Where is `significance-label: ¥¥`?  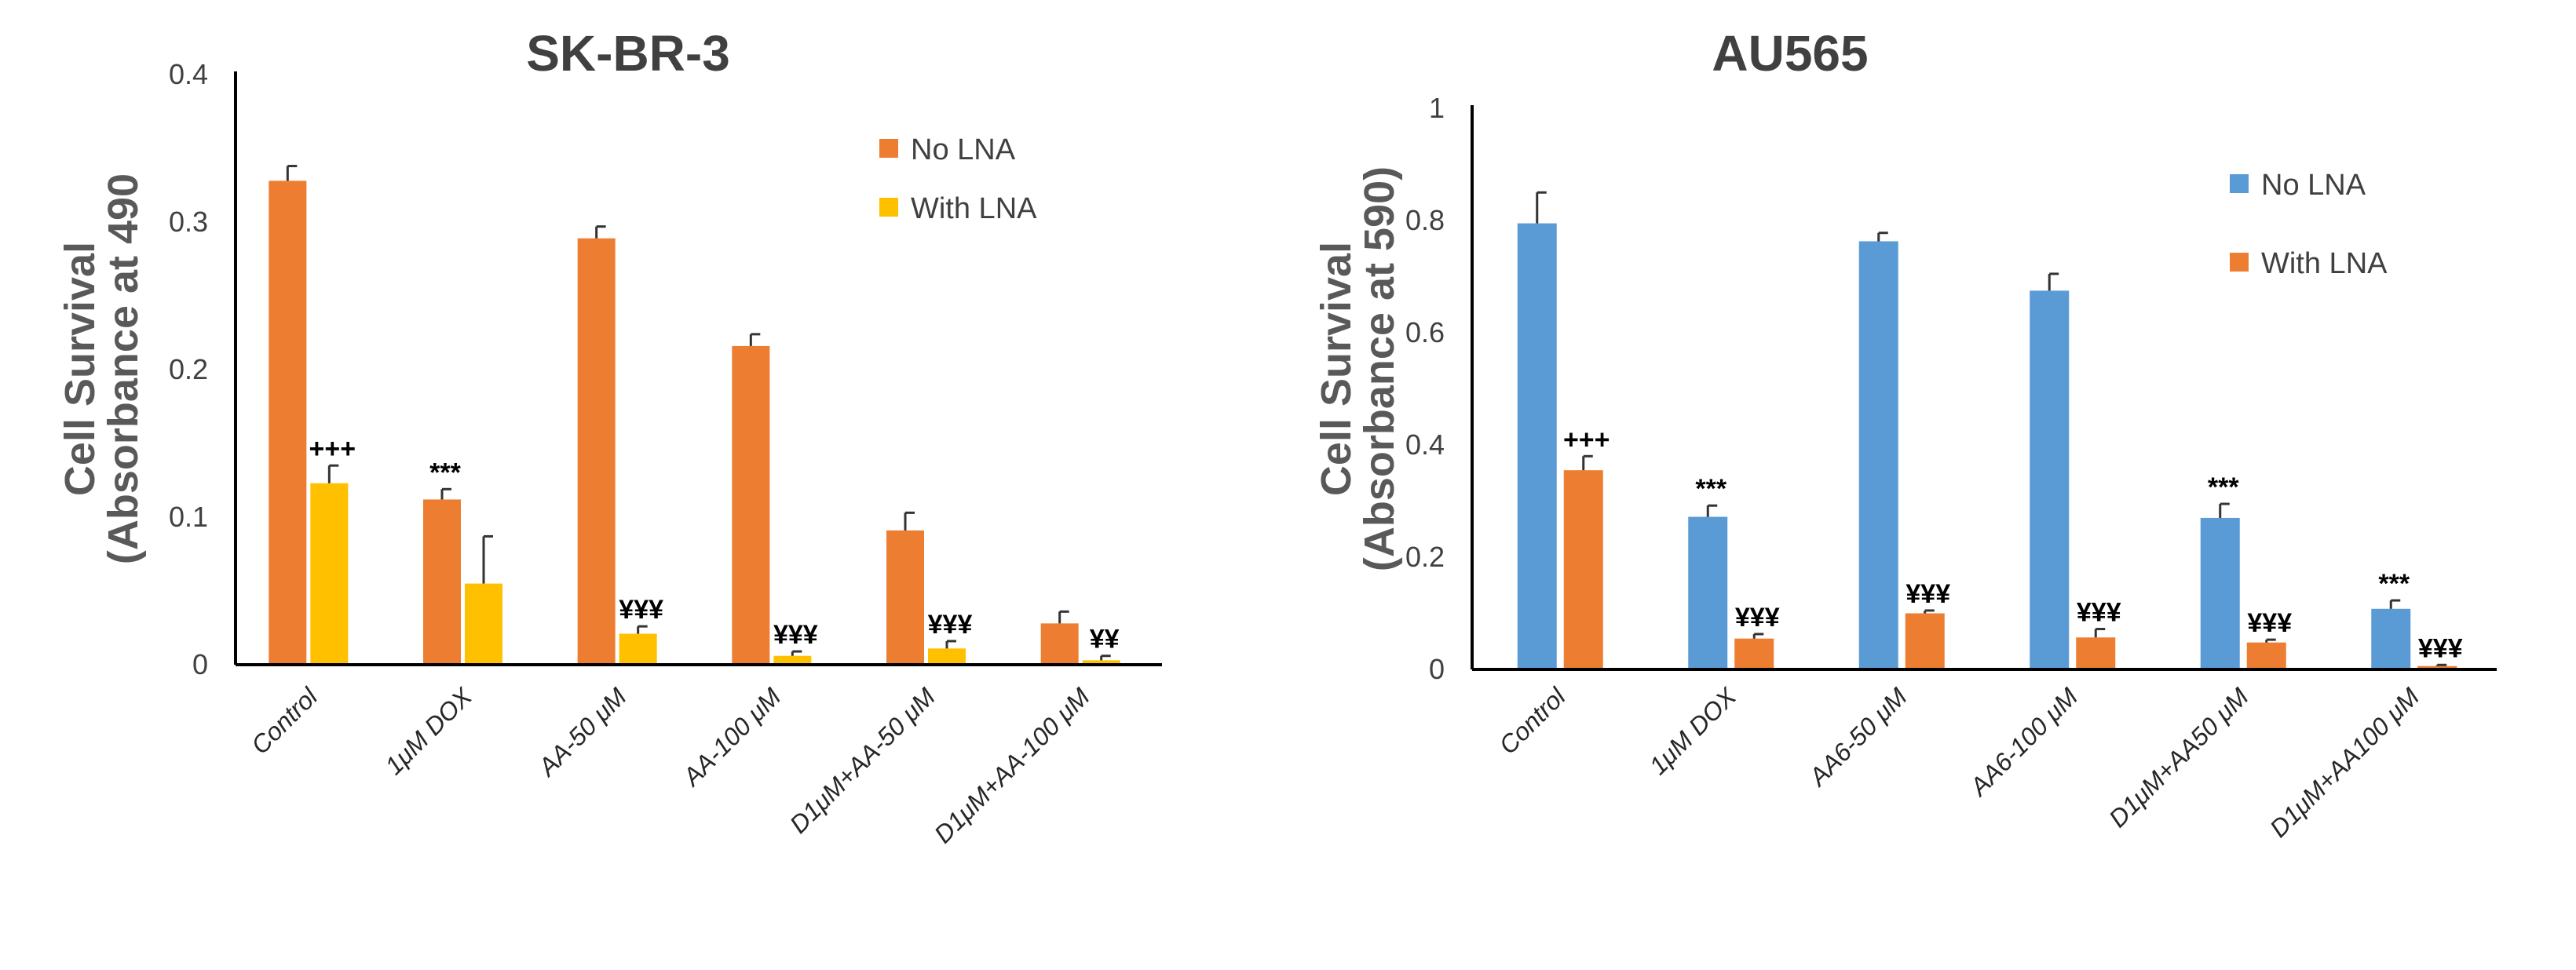
significance-label: ¥¥ is located at coordinates (1105, 640).